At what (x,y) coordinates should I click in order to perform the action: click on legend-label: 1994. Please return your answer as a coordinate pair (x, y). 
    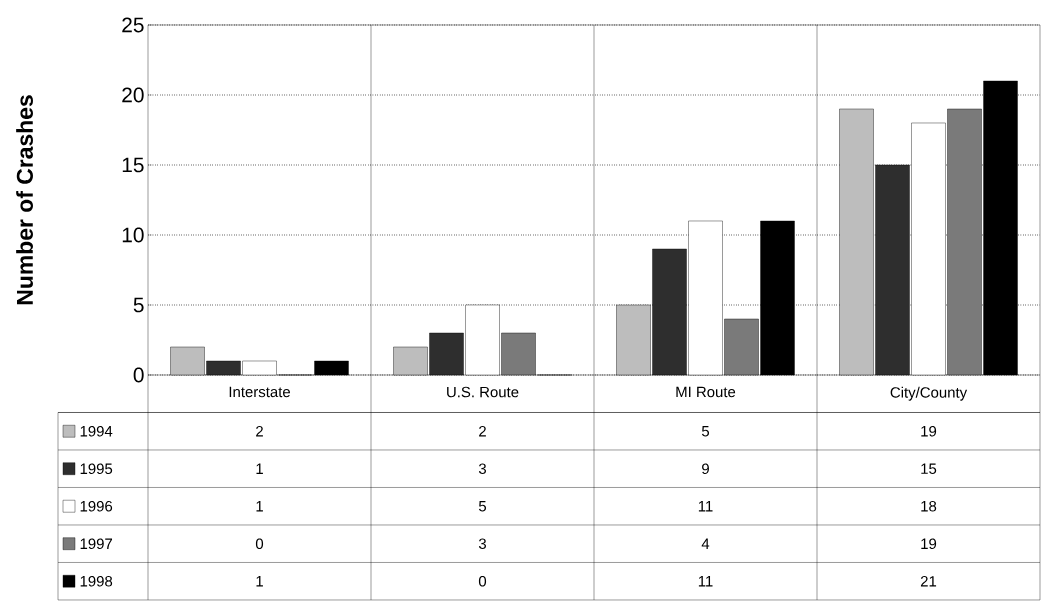
    Looking at the image, I should click on (96, 431).